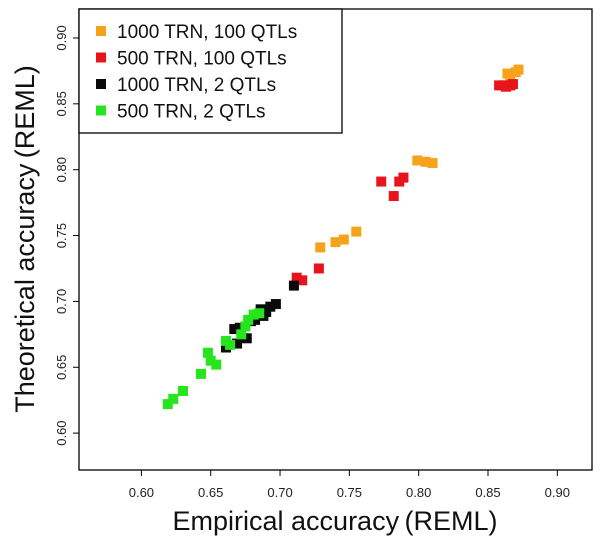  Describe the element at coordinates (61, 37) in the screenshot. I see `y-tick-label: 0.90` at that location.